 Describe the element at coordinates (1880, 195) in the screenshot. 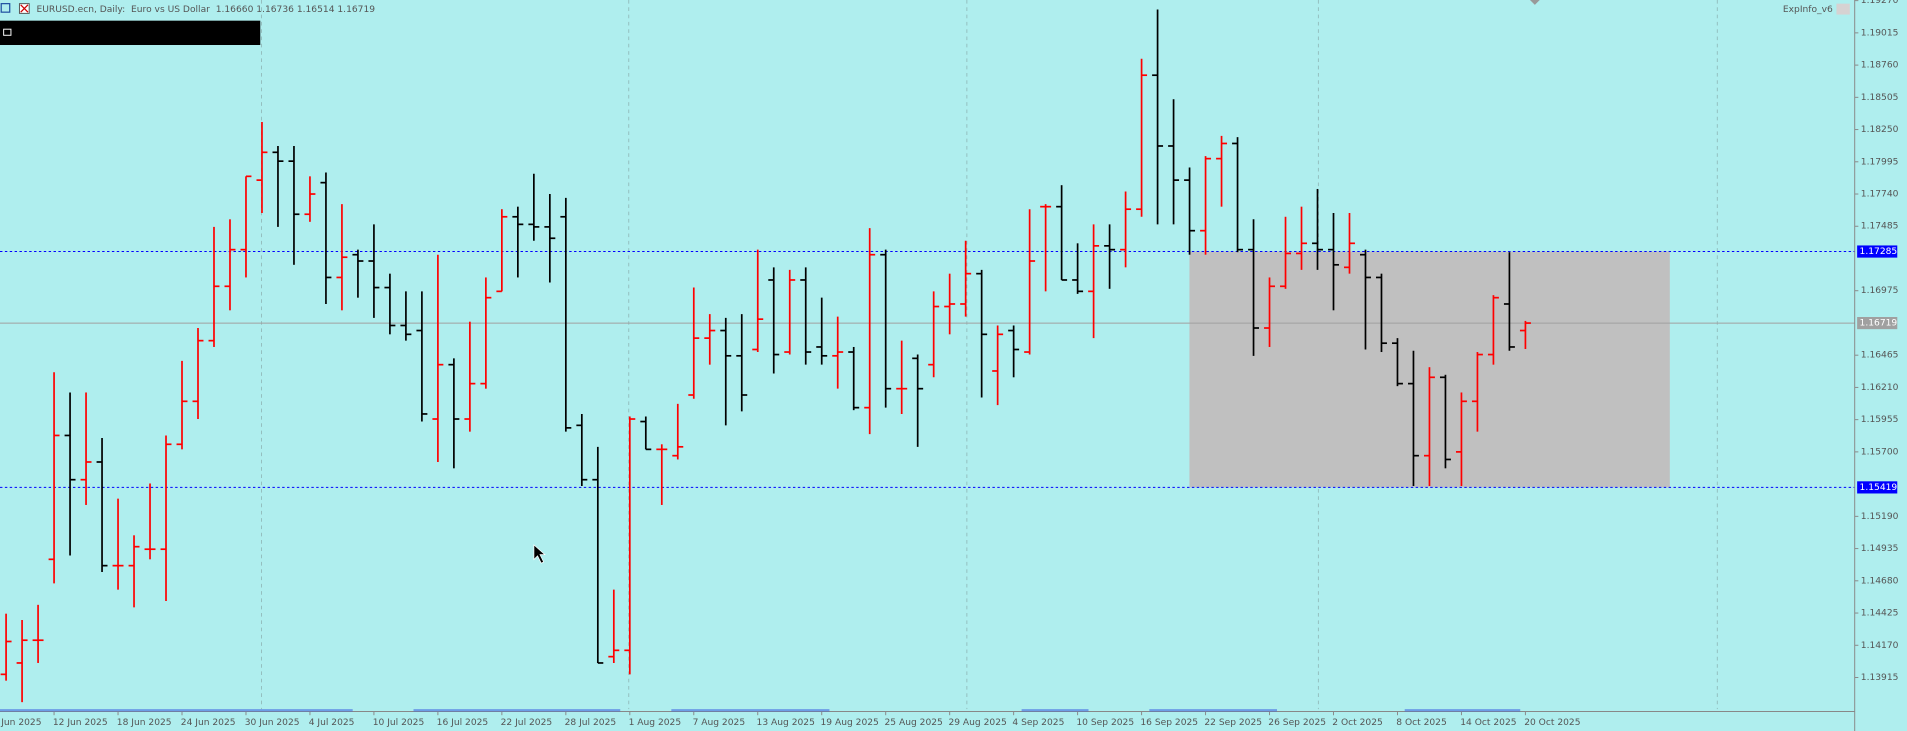

I see `y-tick-label: 1.17740` at that location.